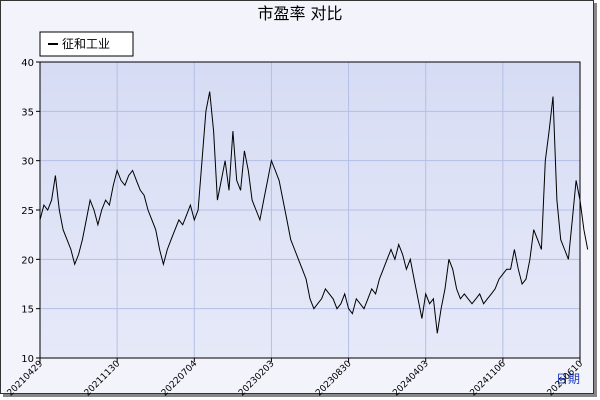  Describe the element at coordinates (27, 260) in the screenshot. I see `y-tick-label: 20` at that location.